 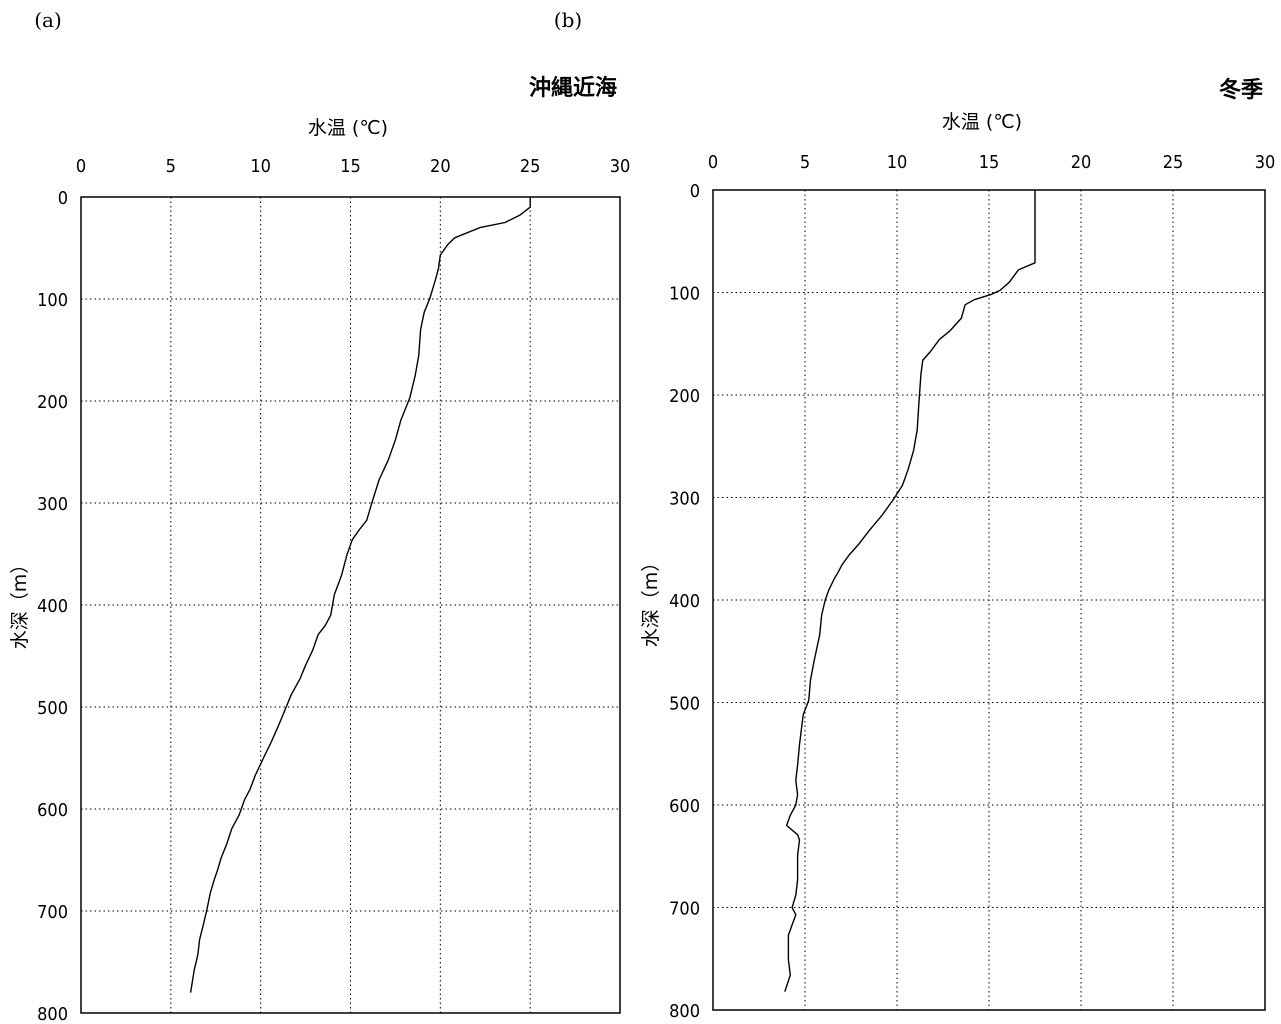 I want to click on panel-label-b: (b), so click(x=568, y=20).